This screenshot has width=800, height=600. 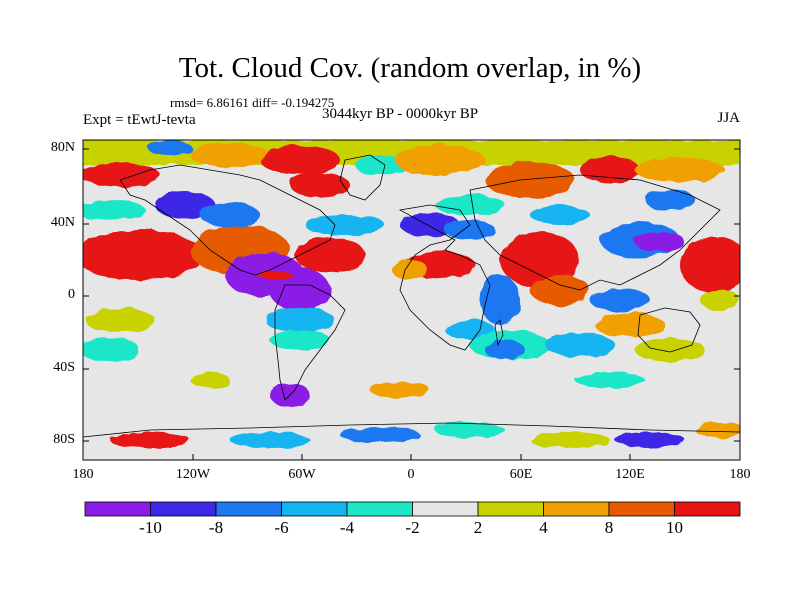 I want to click on chart-title: Tot. Cloud Cov. (random overlap, in %), so click(x=410, y=68).